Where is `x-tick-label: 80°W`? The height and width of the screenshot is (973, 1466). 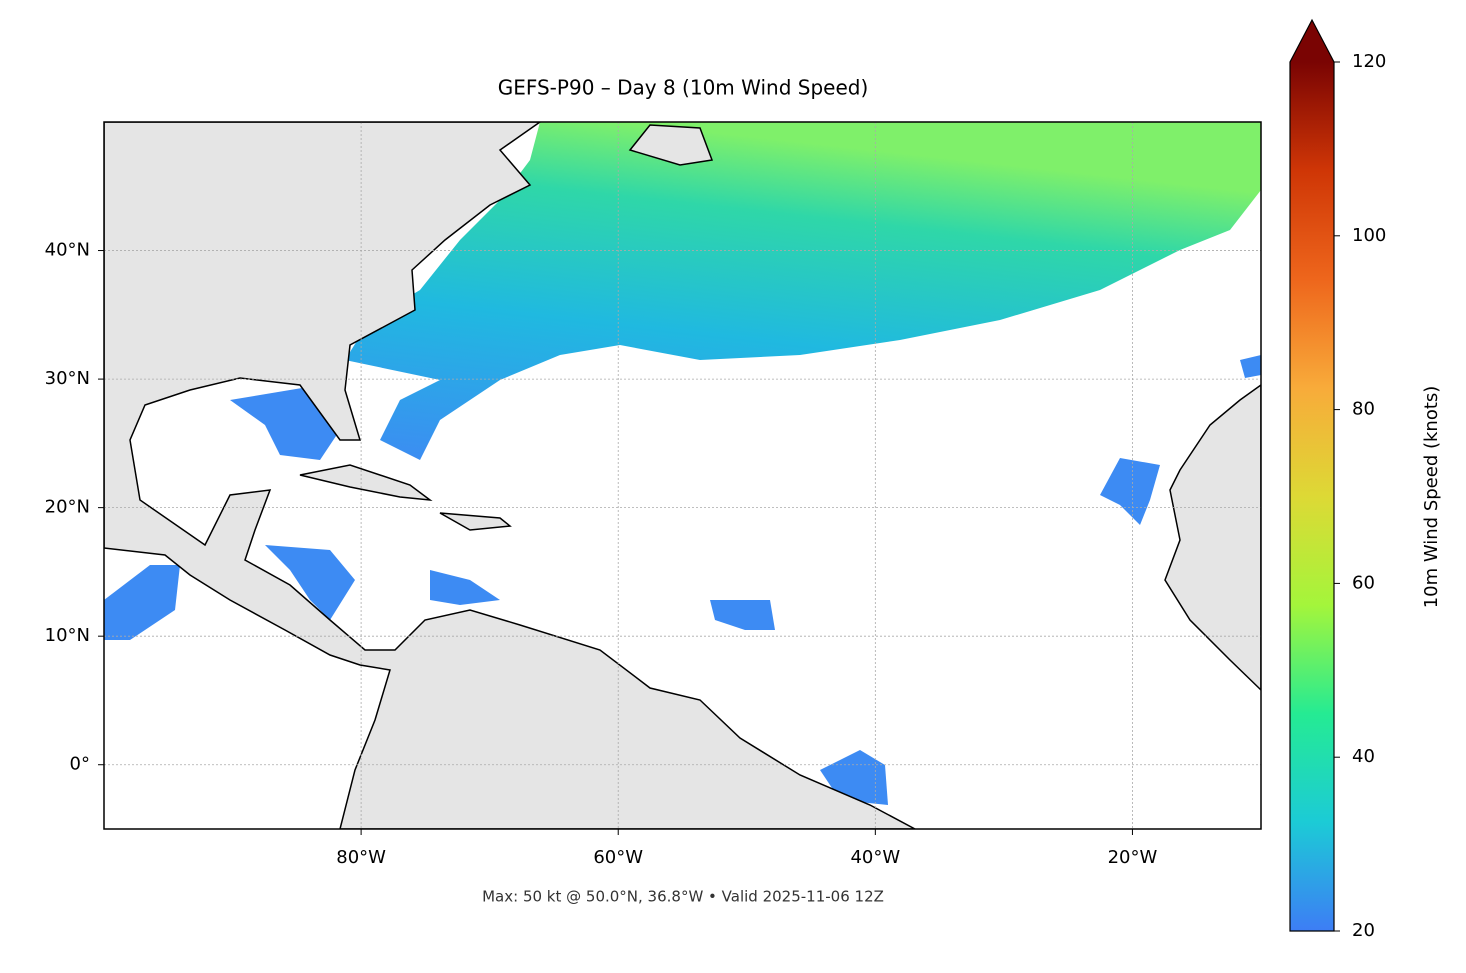 x-tick-label: 80°W is located at coordinates (361, 857).